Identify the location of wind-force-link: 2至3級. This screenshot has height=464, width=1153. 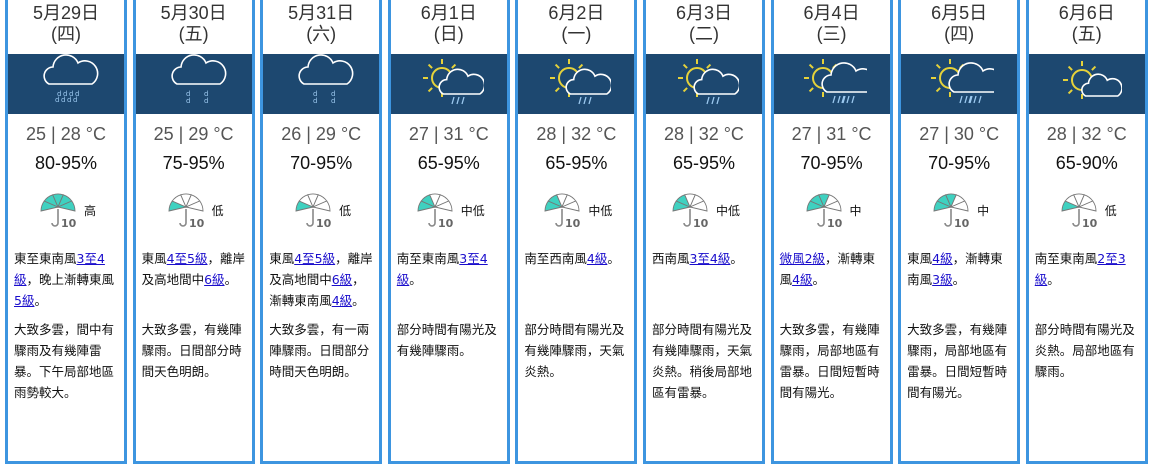
(1080, 269).